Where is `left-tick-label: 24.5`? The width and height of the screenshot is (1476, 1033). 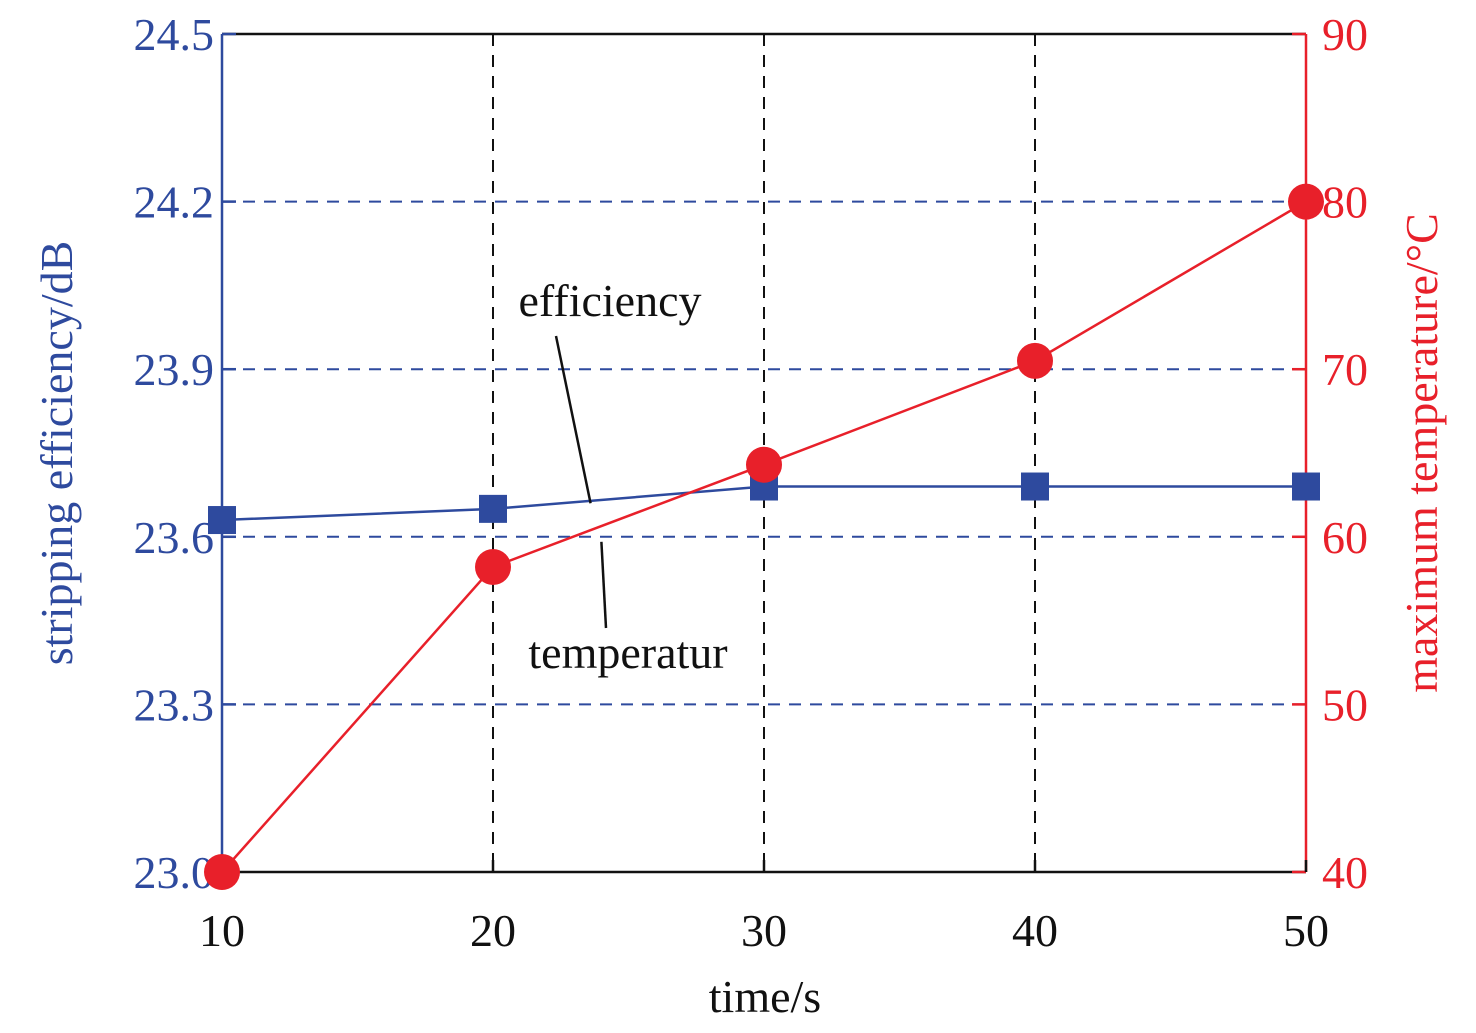 left-tick-label: 24.5 is located at coordinates (174, 34).